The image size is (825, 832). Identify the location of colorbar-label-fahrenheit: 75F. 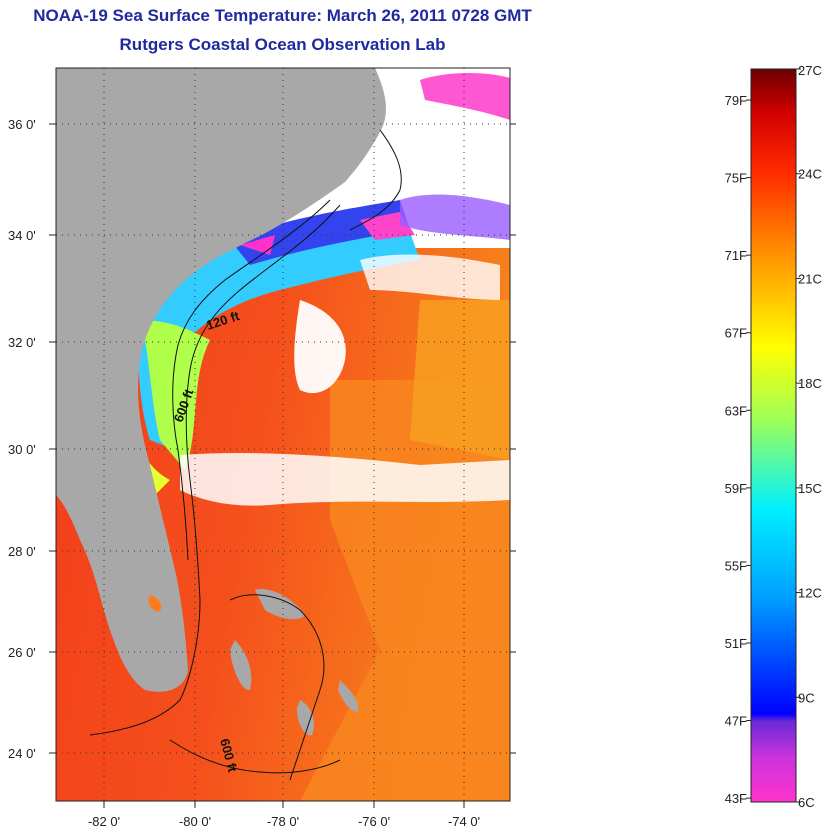
(736, 178).